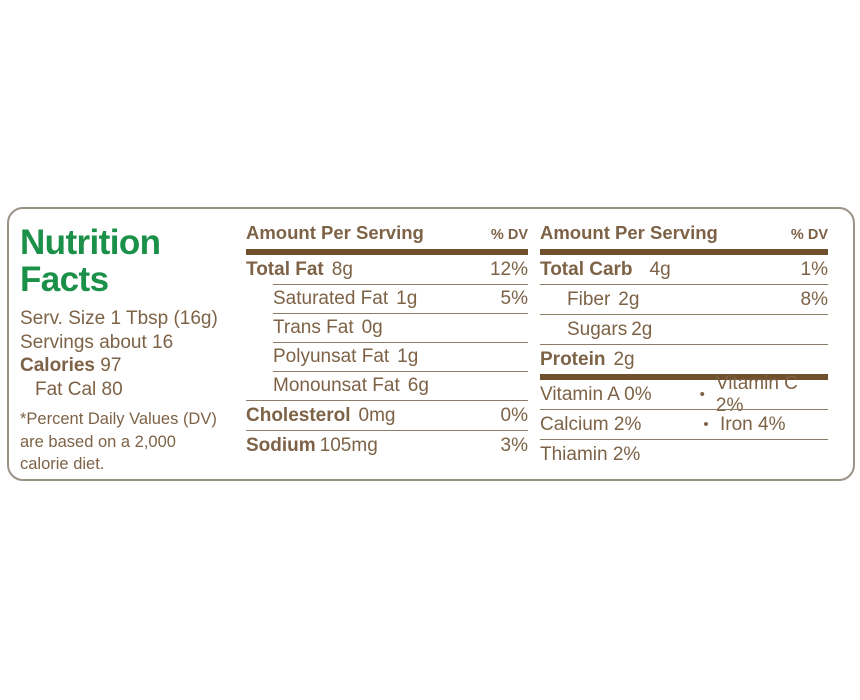 Image resolution: width=860 pixels, height=700 pixels. What do you see at coordinates (387, 269) in the screenshot?
I see `nutrient-row-total-fat: Total Fat 8g 12%` at bounding box center [387, 269].